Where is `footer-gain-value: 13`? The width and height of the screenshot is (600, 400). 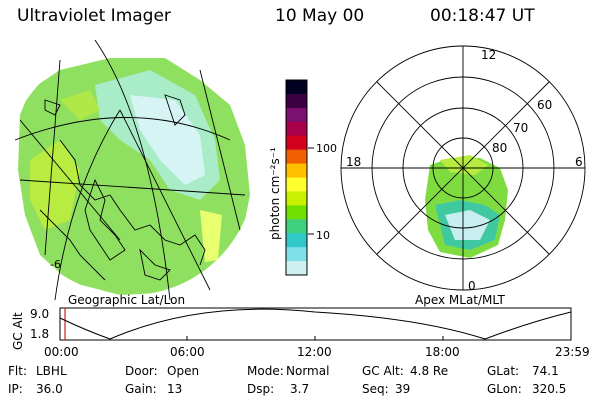
footer-gain-value: 13 is located at coordinates (175, 389).